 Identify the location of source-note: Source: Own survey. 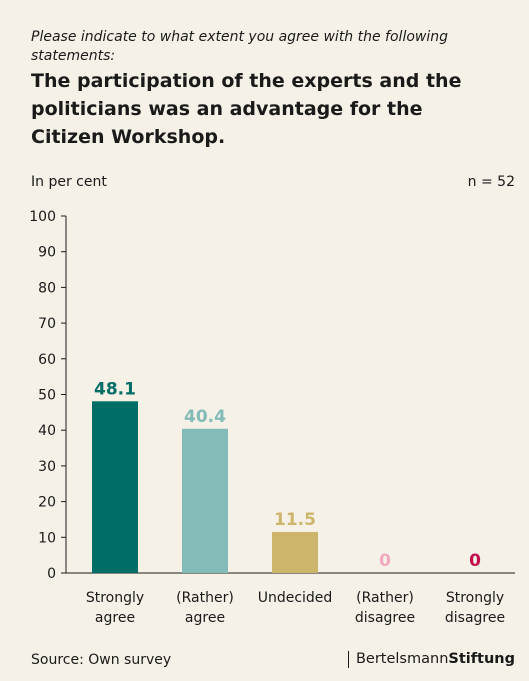
(101, 660).